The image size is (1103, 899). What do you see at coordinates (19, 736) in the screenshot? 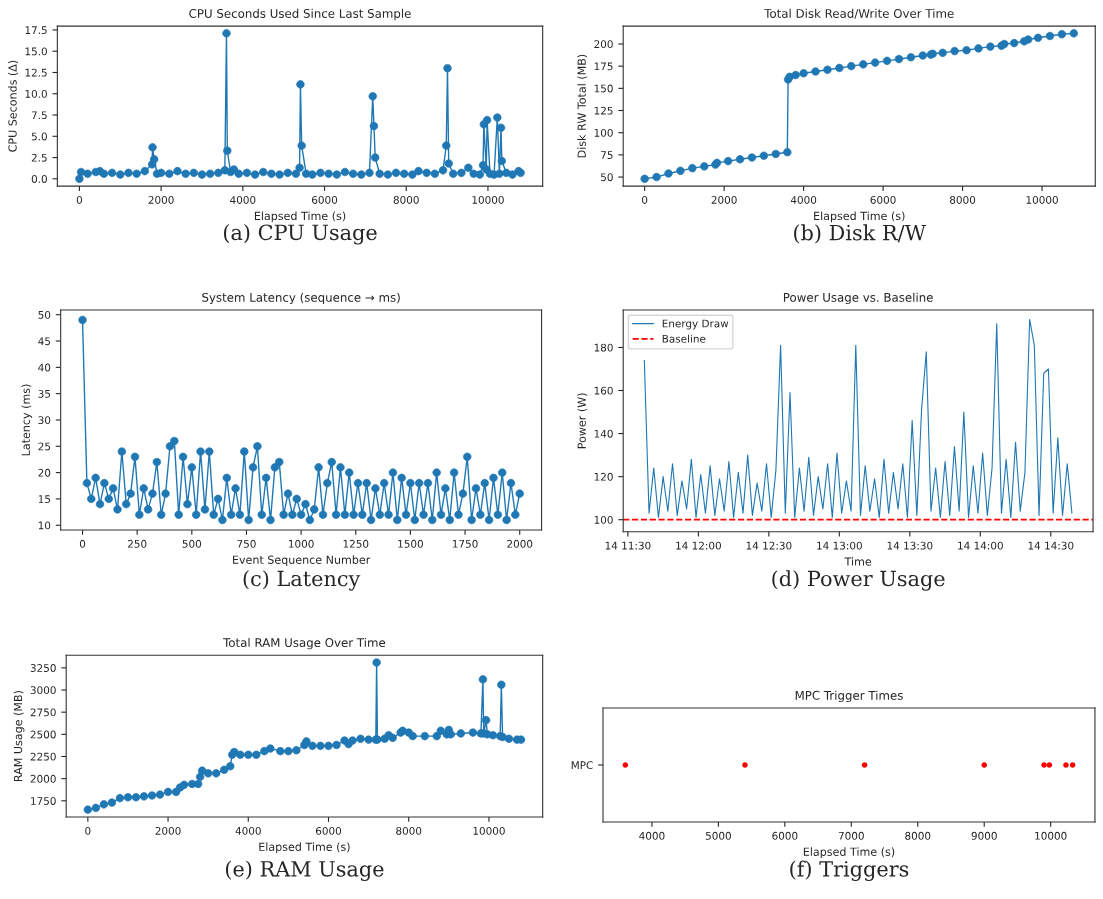
I see `y-axis-title: RAM Usage (MB)` at bounding box center [19, 736].